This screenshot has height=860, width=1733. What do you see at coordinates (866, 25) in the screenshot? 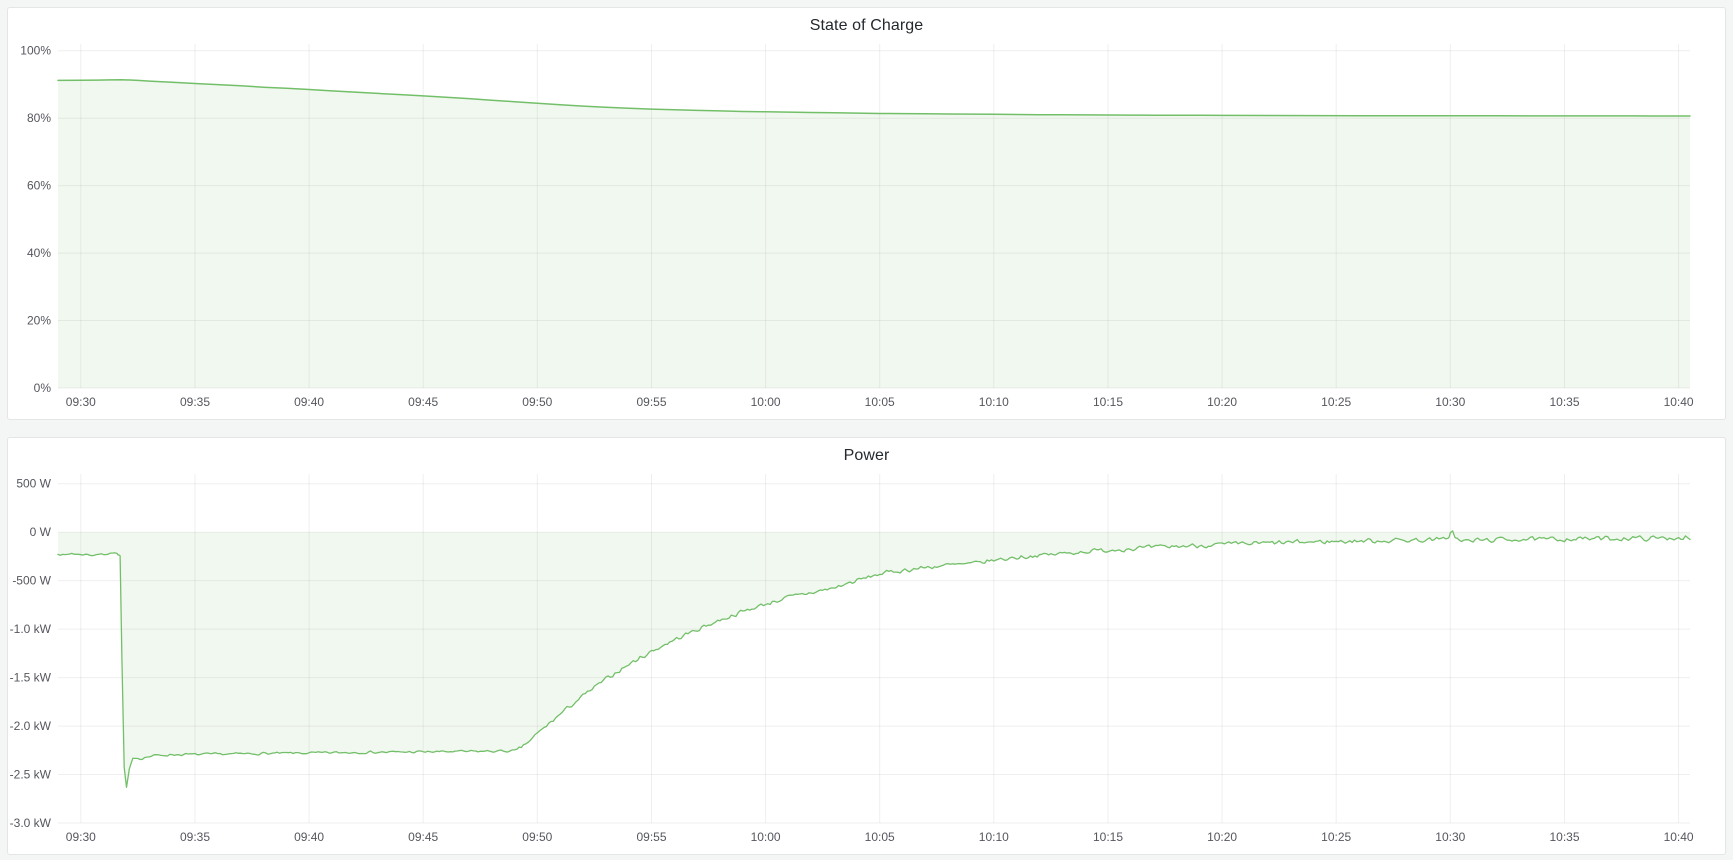
I see `panel-title-state-of-charge: State of Charge` at bounding box center [866, 25].